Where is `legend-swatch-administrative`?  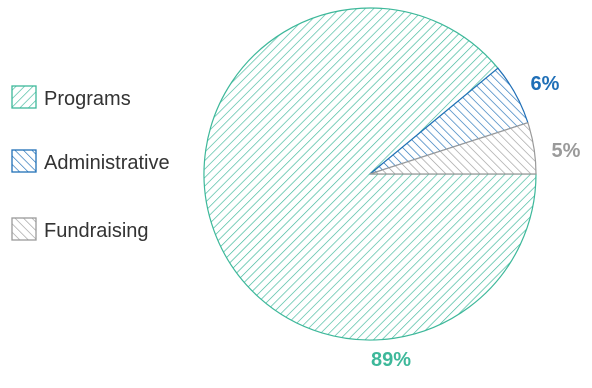 legend-swatch-administrative is located at coordinates (24, 161).